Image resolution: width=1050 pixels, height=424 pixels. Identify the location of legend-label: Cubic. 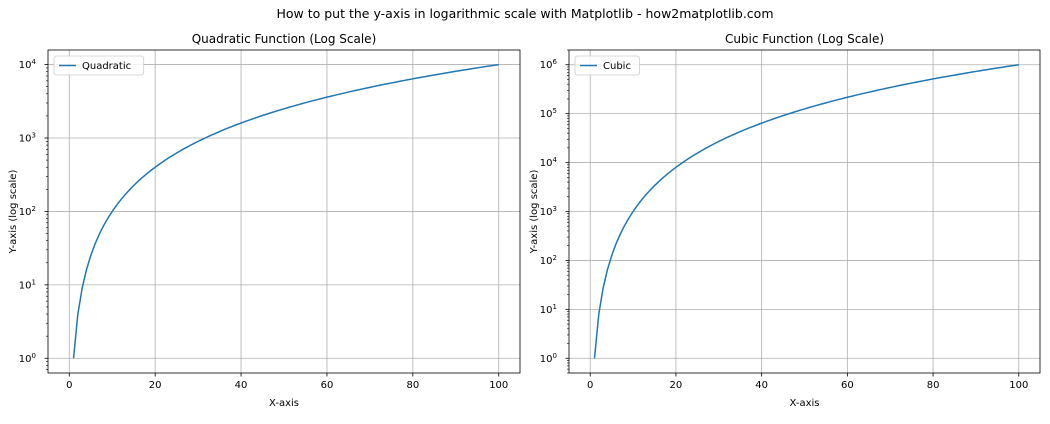
(617, 66).